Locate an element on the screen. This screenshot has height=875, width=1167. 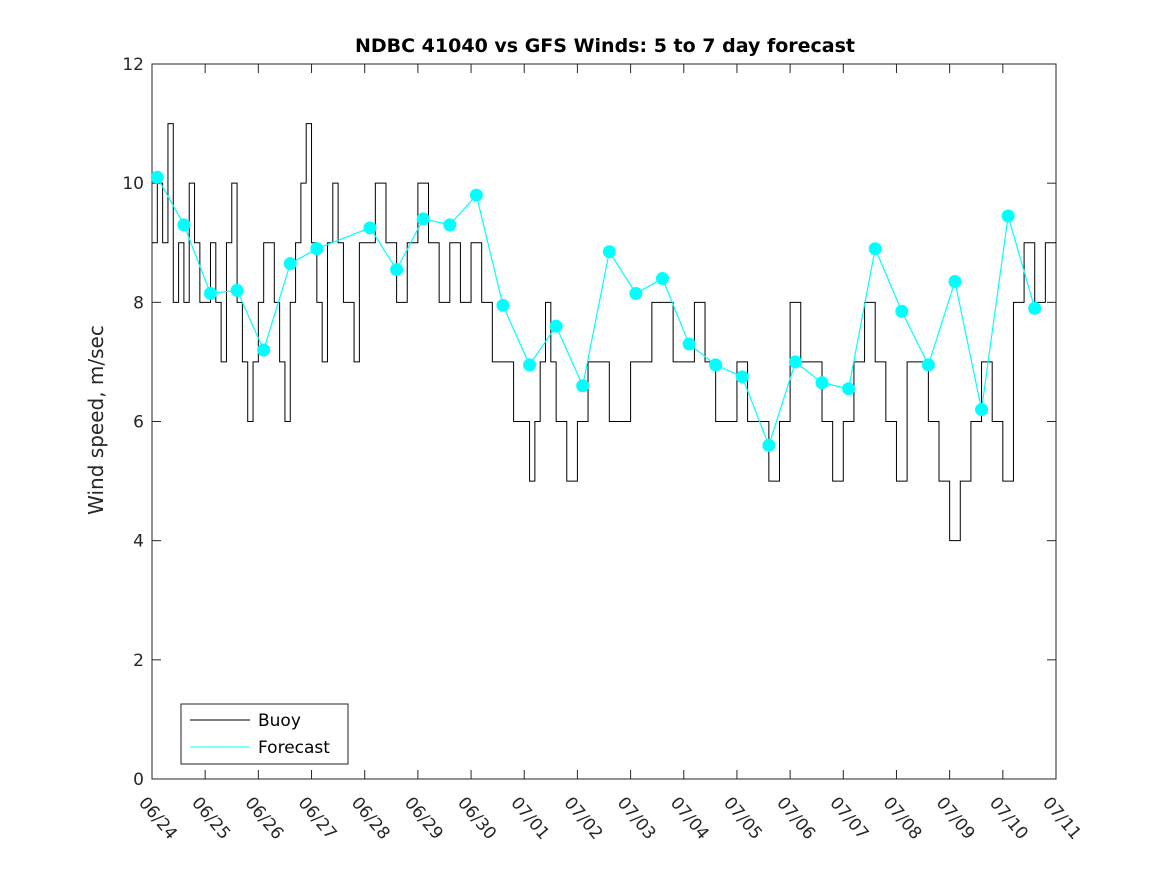
legend: Buoy Forecast is located at coordinates (264, 734).